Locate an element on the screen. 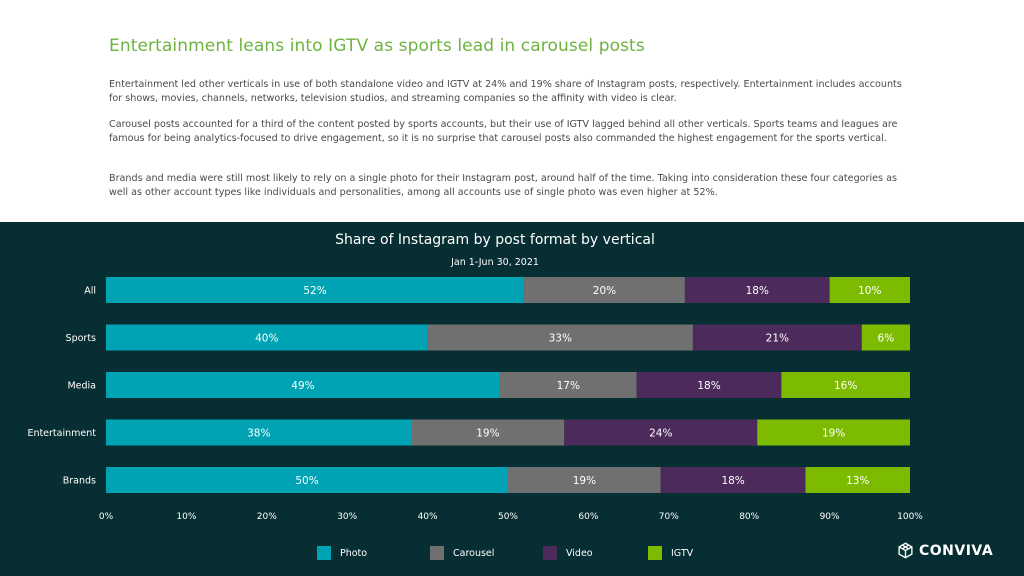 This screenshot has height=576, width=1024. data-label: 49% is located at coordinates (302, 386).